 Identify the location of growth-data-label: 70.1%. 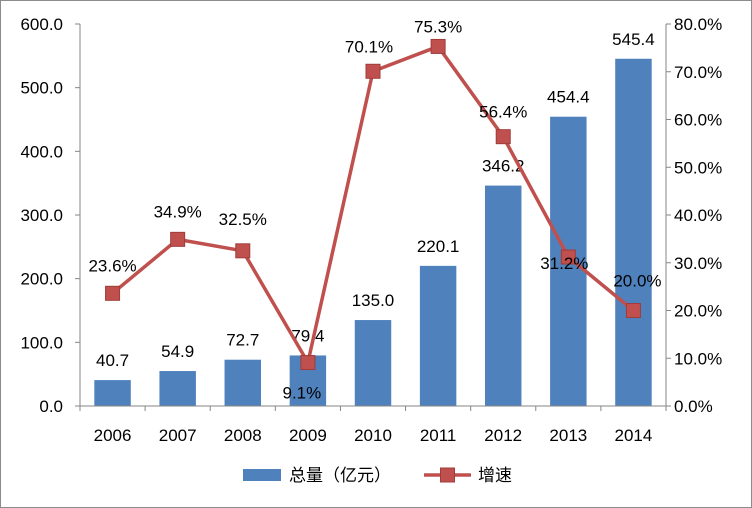
(369, 46).